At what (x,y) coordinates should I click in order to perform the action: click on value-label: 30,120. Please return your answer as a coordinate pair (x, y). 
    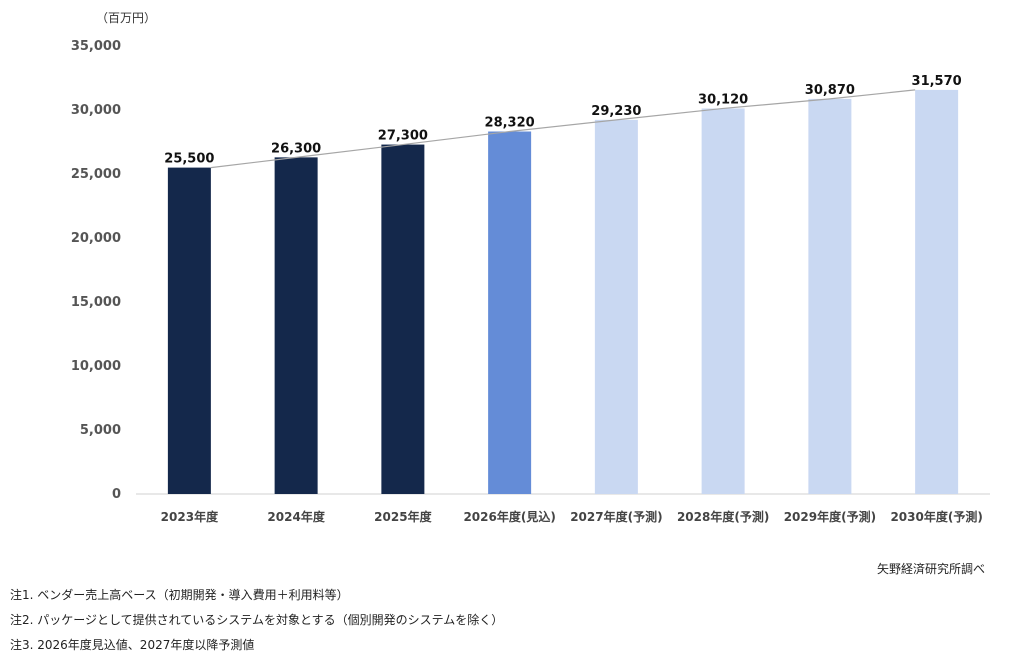
    Looking at the image, I should click on (723, 99).